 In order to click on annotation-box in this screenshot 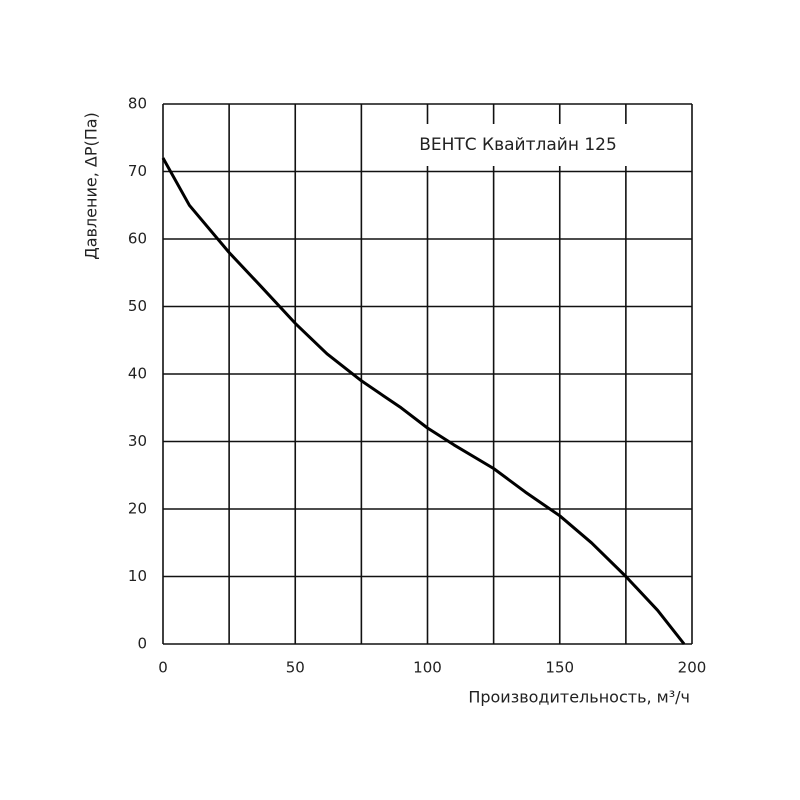, I will do `click(518, 145)`.